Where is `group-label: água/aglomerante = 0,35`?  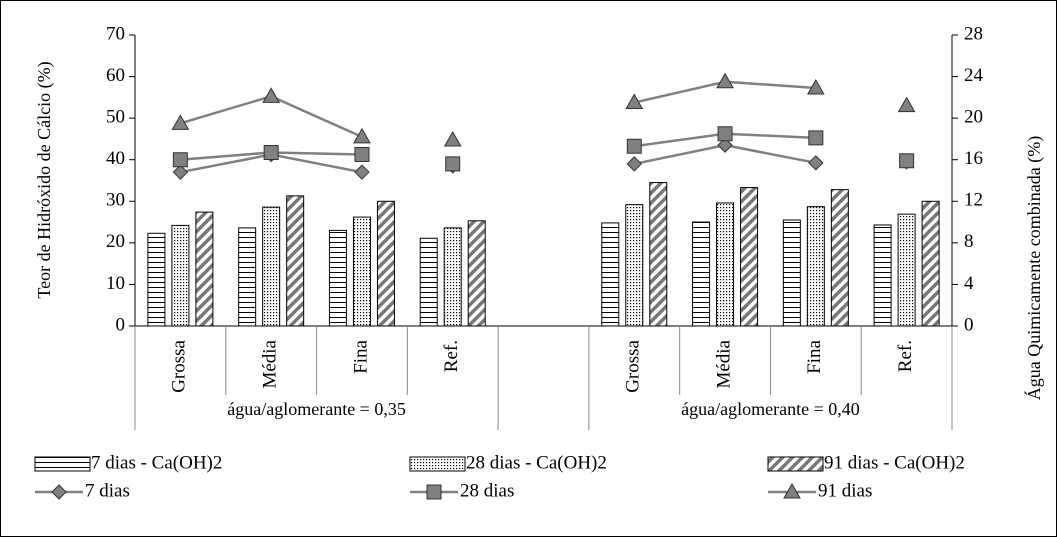
group-label: água/aglomerante = 0,35 is located at coordinates (316, 409).